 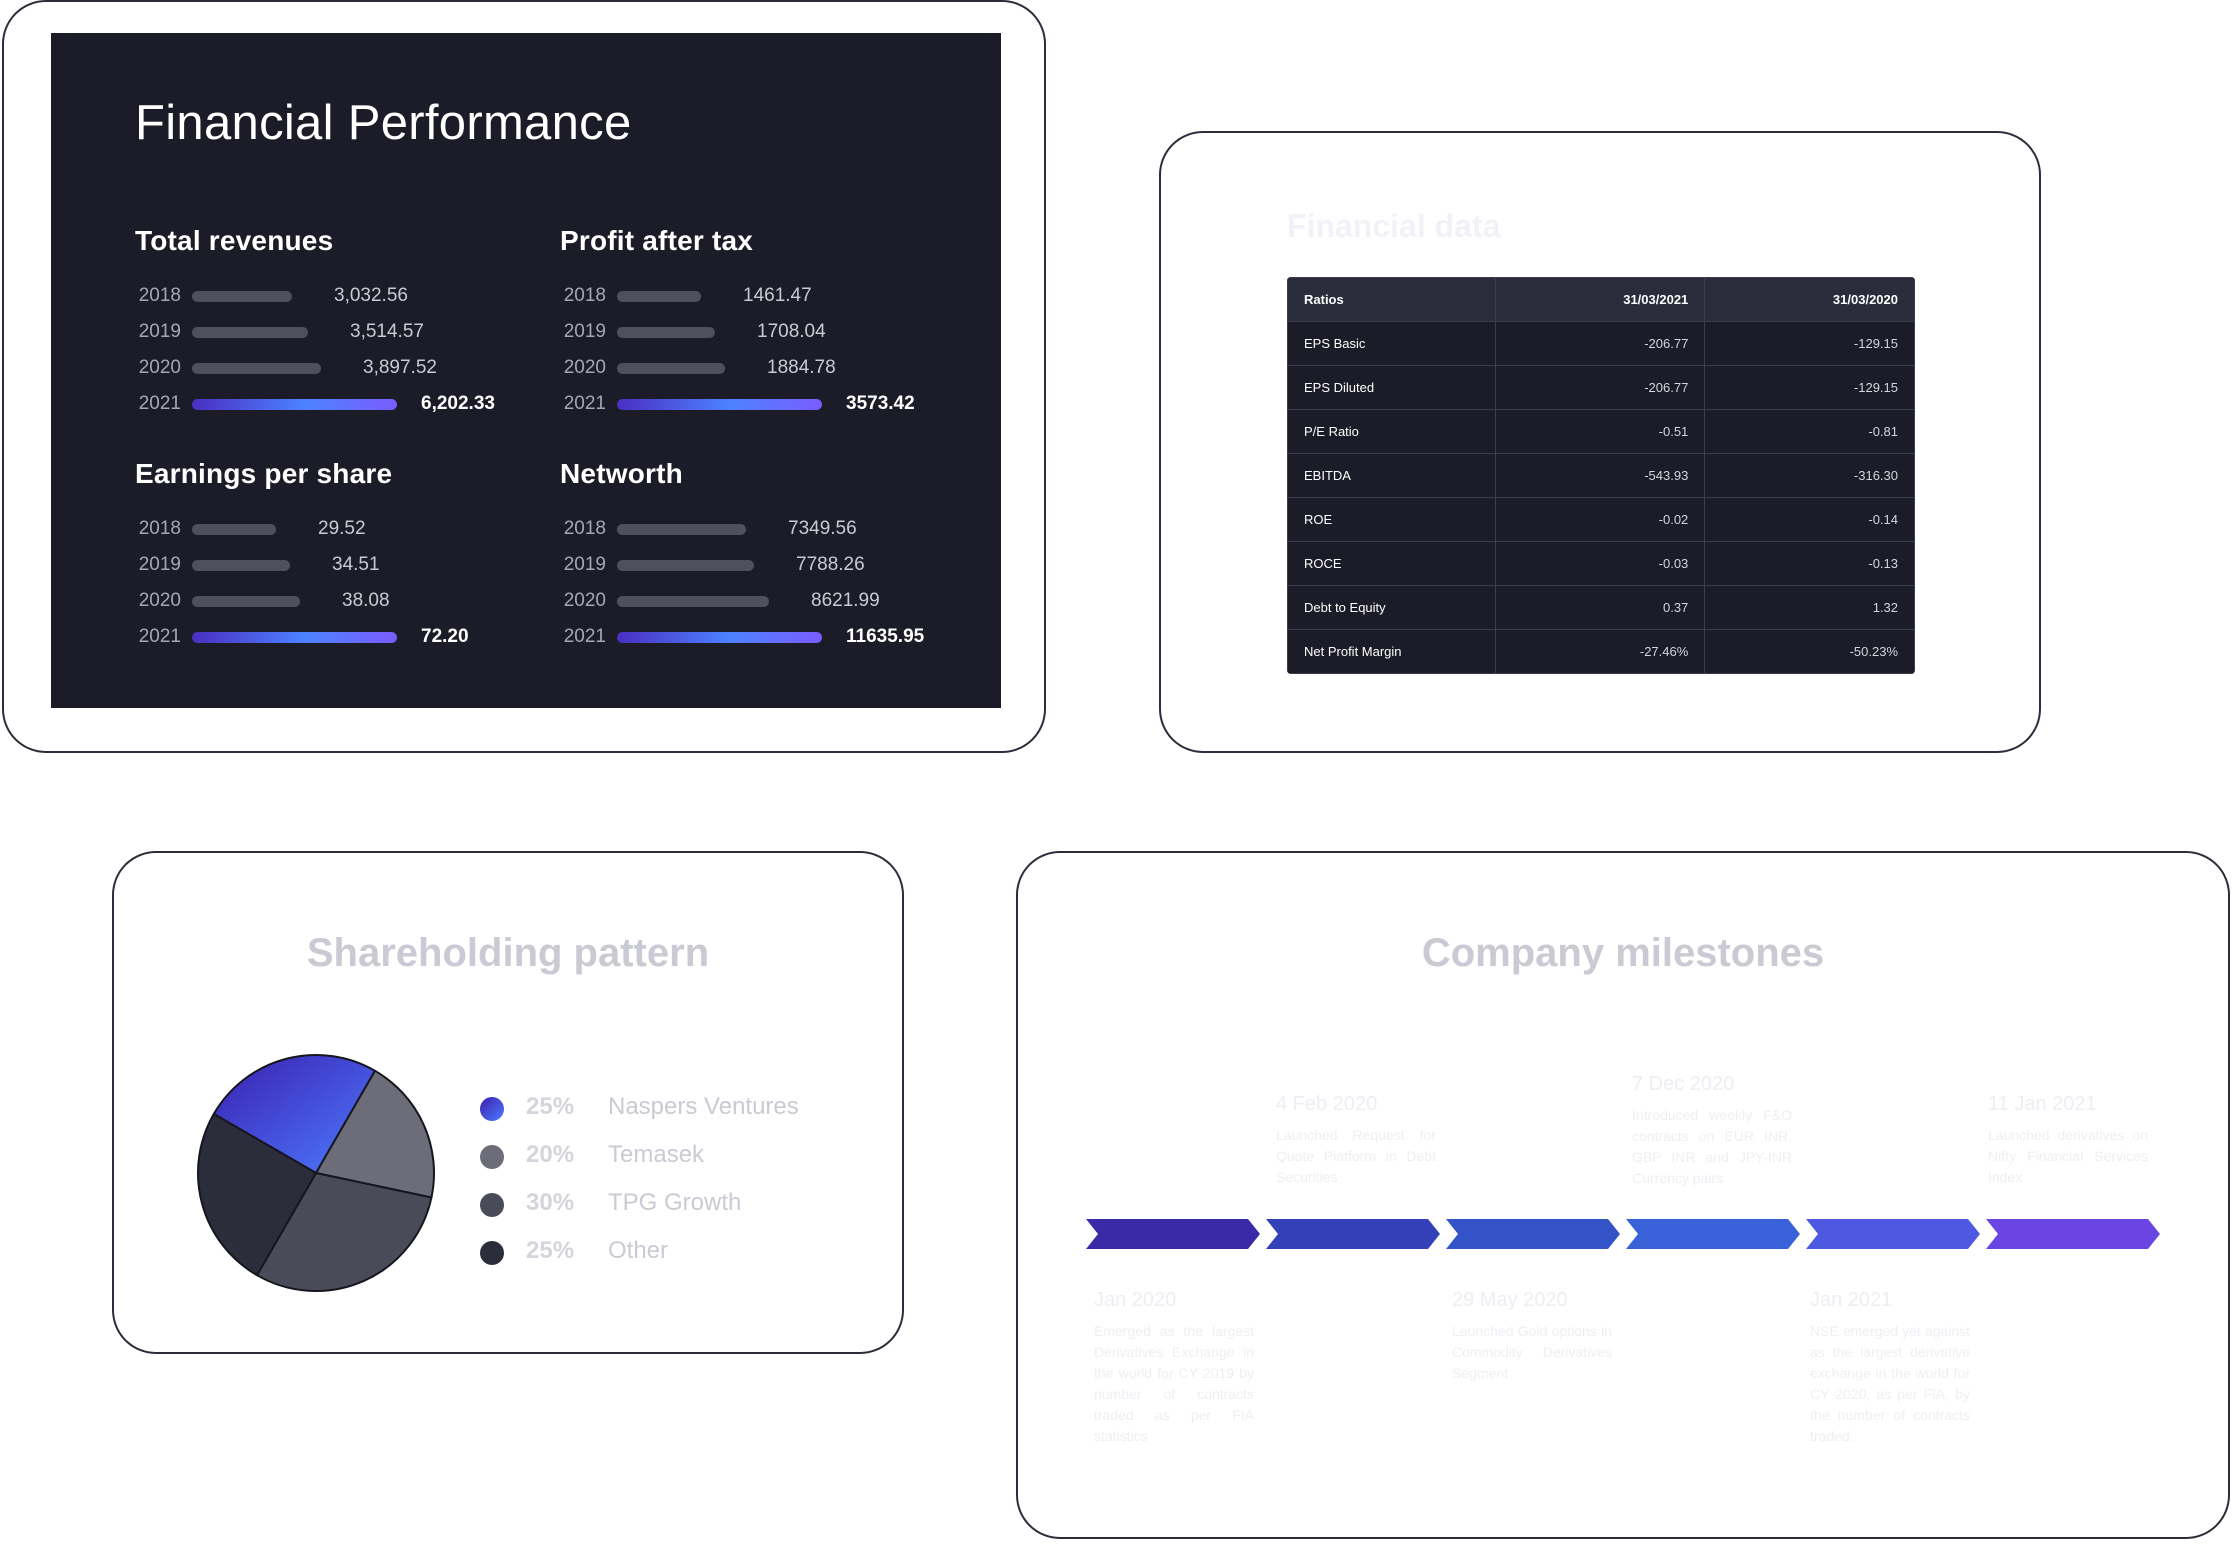 I want to click on metric-value: 6,202.33, so click(x=458, y=403).